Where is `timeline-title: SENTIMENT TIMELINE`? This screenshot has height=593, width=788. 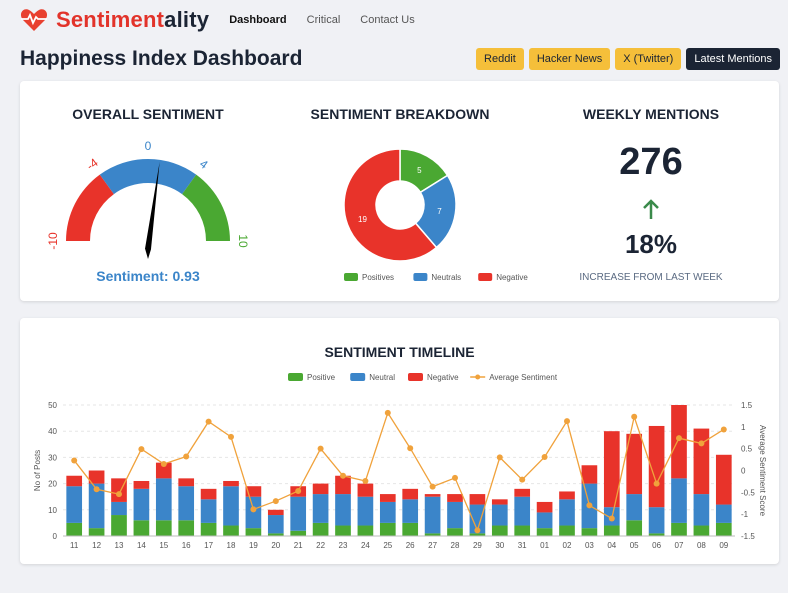
timeline-title: SENTIMENT TIMELINE is located at coordinates (399, 352).